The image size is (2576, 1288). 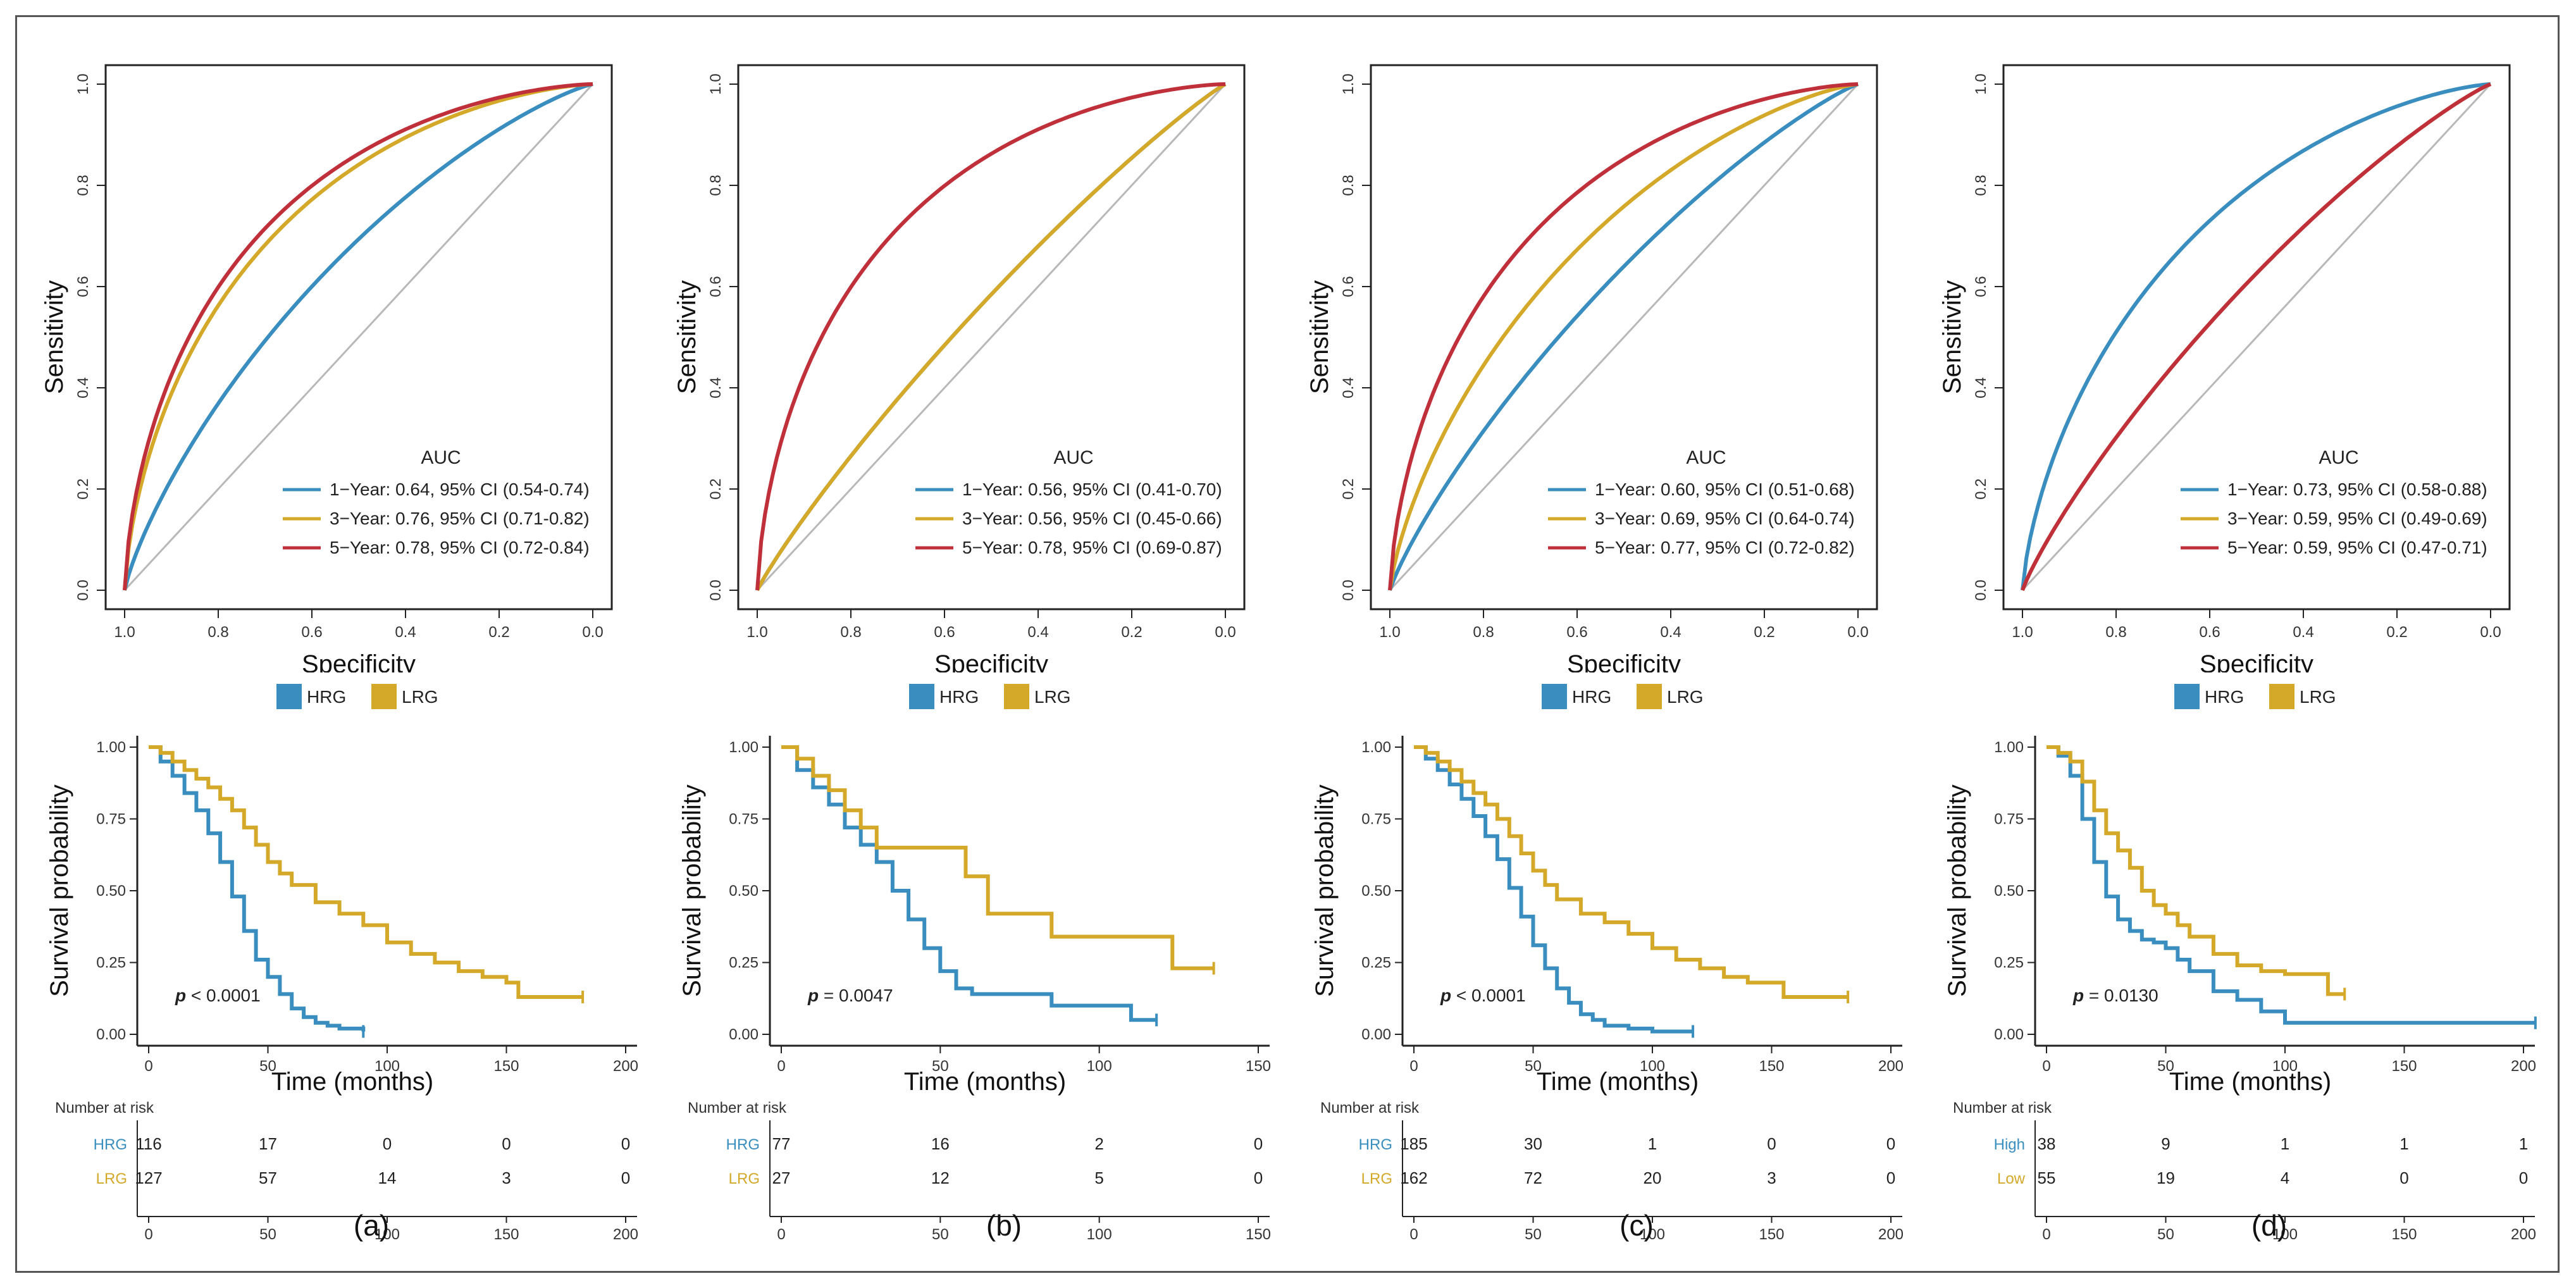 What do you see at coordinates (1098, 1143) in the screenshot?
I see `risk-table-cell: 2` at bounding box center [1098, 1143].